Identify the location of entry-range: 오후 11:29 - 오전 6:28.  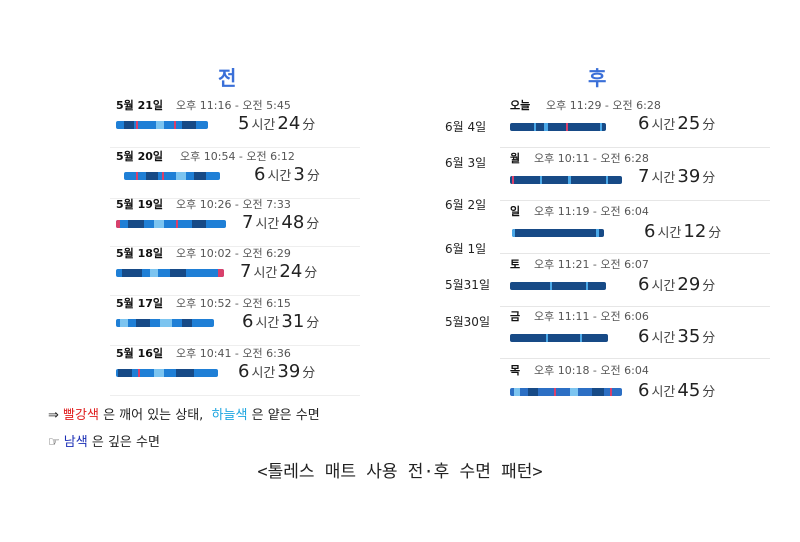
(603, 105).